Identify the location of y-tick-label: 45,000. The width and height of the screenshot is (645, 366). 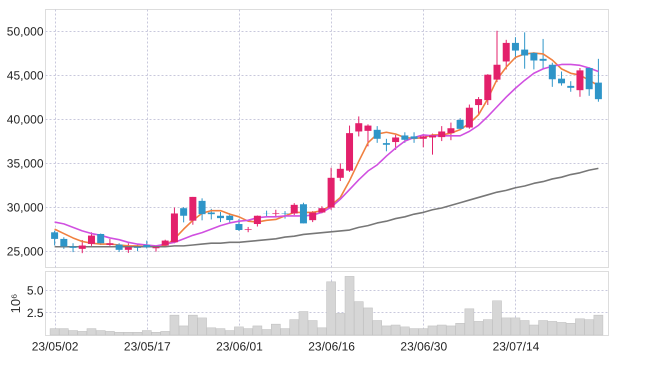
(25, 75).